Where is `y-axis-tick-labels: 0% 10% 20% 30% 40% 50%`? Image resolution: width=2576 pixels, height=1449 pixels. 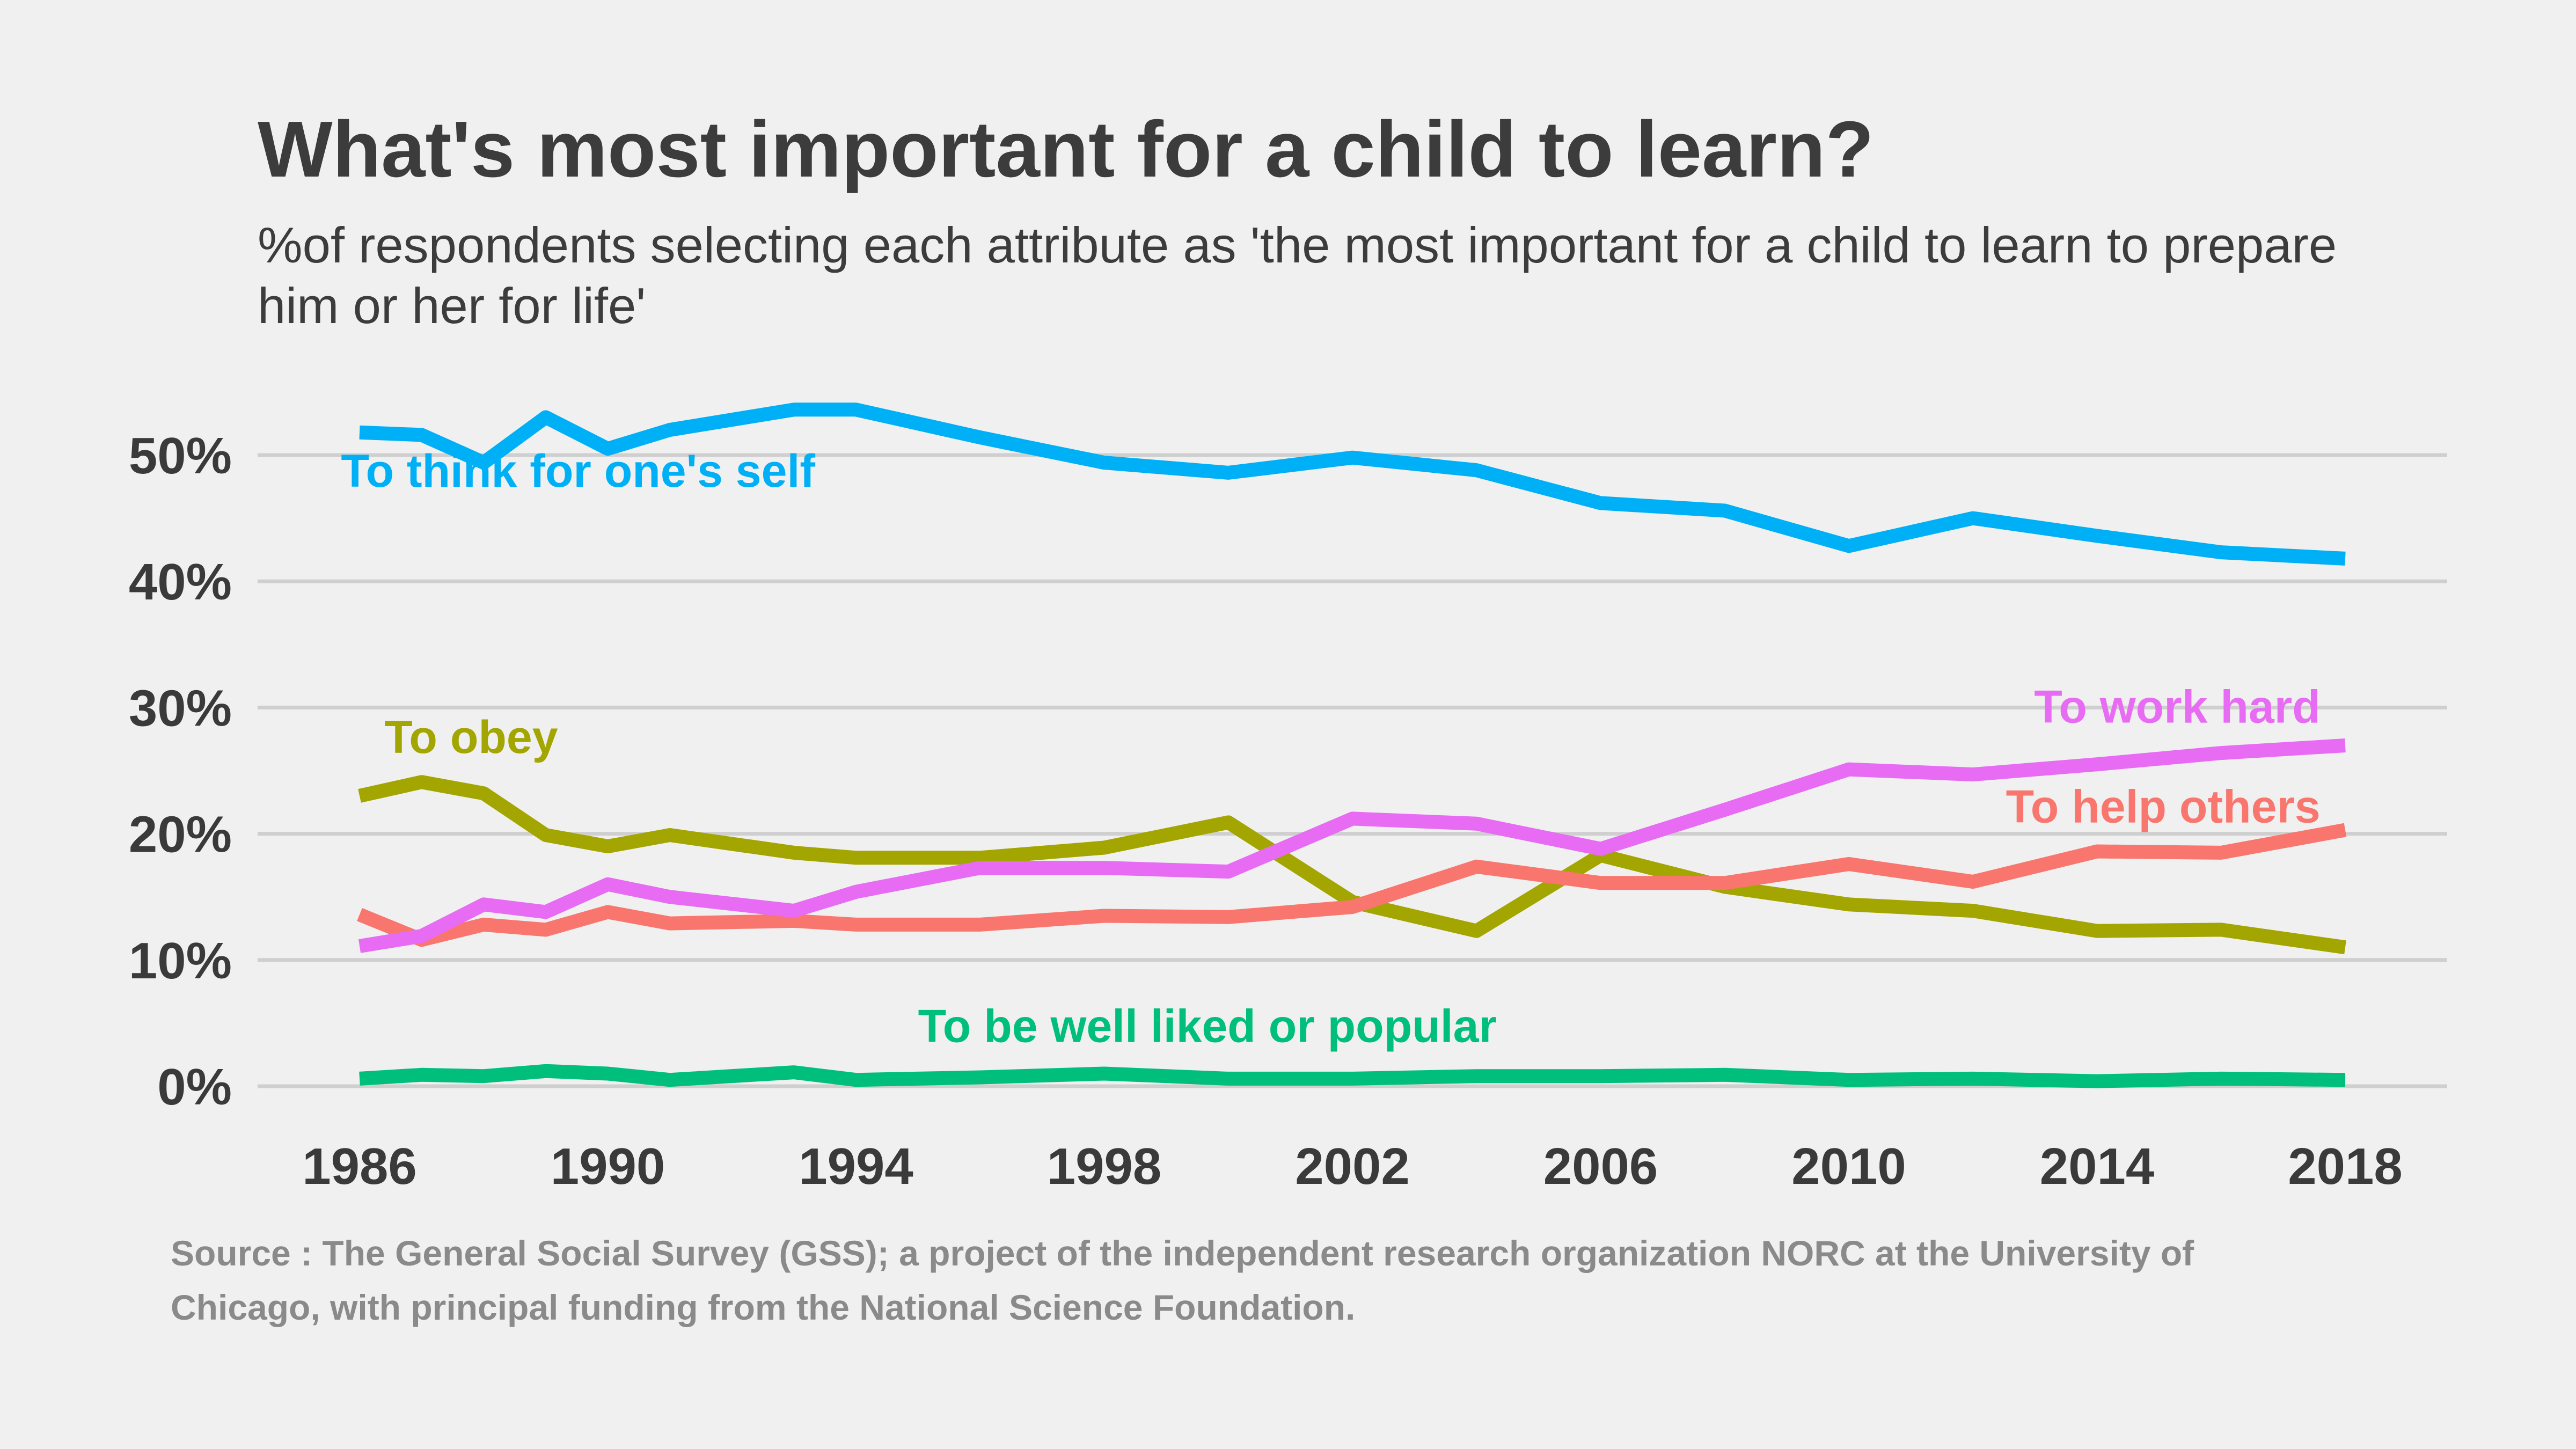
y-axis-tick-labels: 0% 10% 20% 30% 40% 50% is located at coordinates (180, 771).